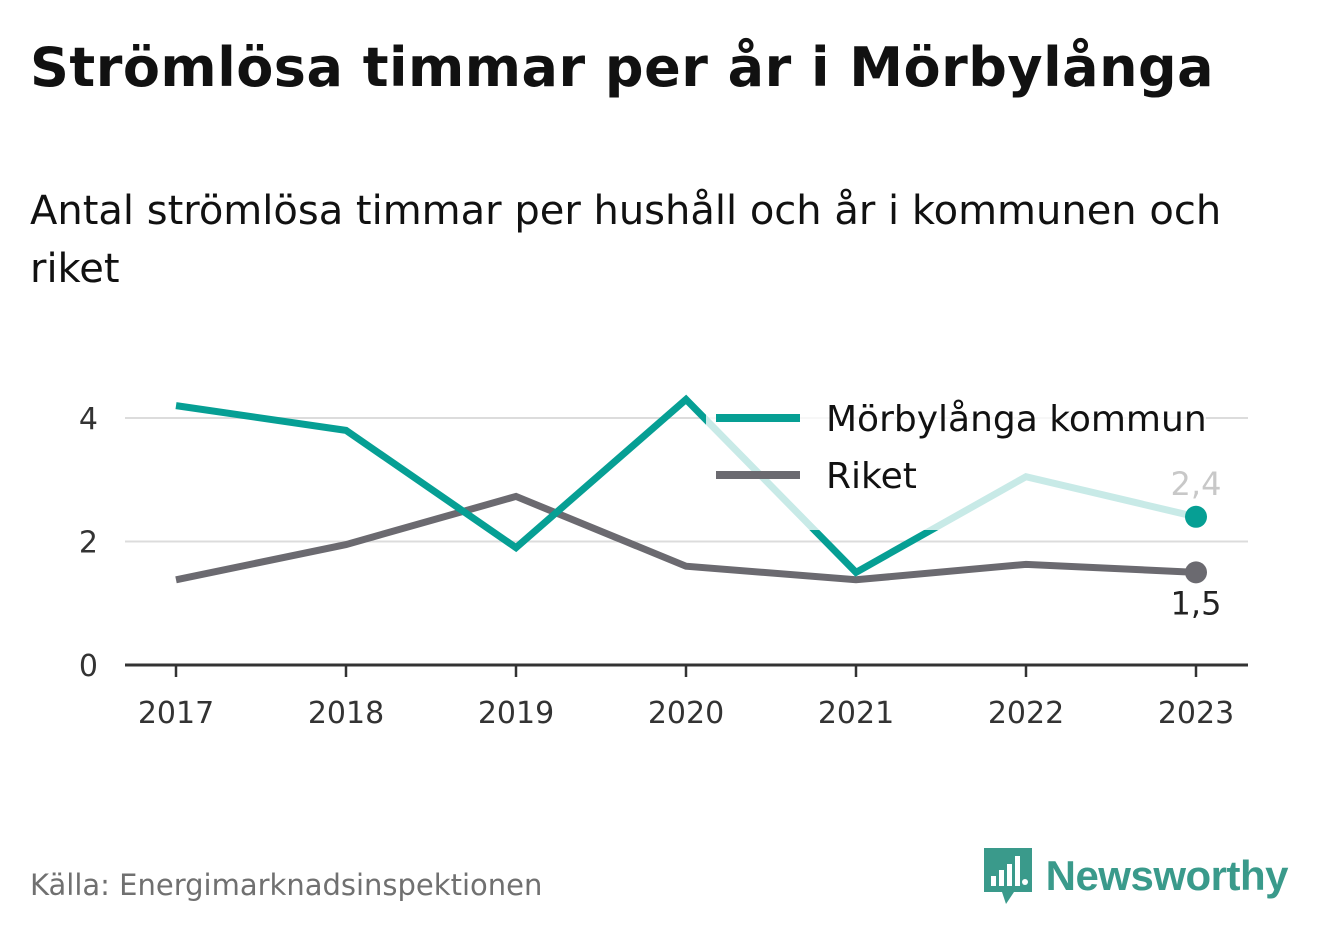  What do you see at coordinates (1007, 876) in the screenshot?
I see `newsworthy-logo-icon` at bounding box center [1007, 876].